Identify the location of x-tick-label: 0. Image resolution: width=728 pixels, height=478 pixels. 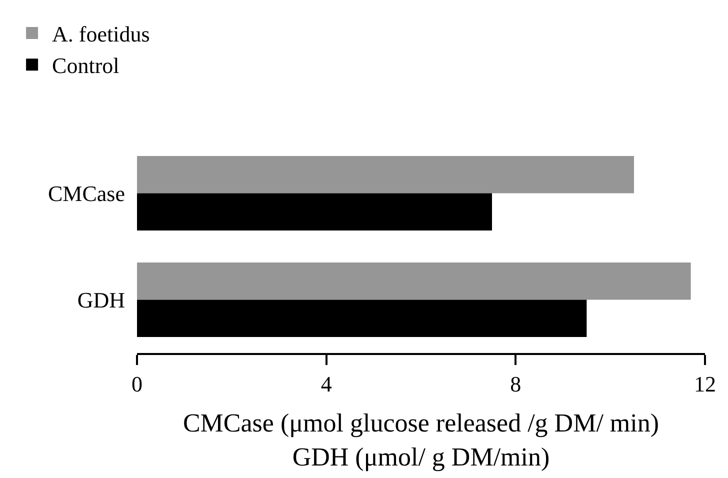
(137, 383).